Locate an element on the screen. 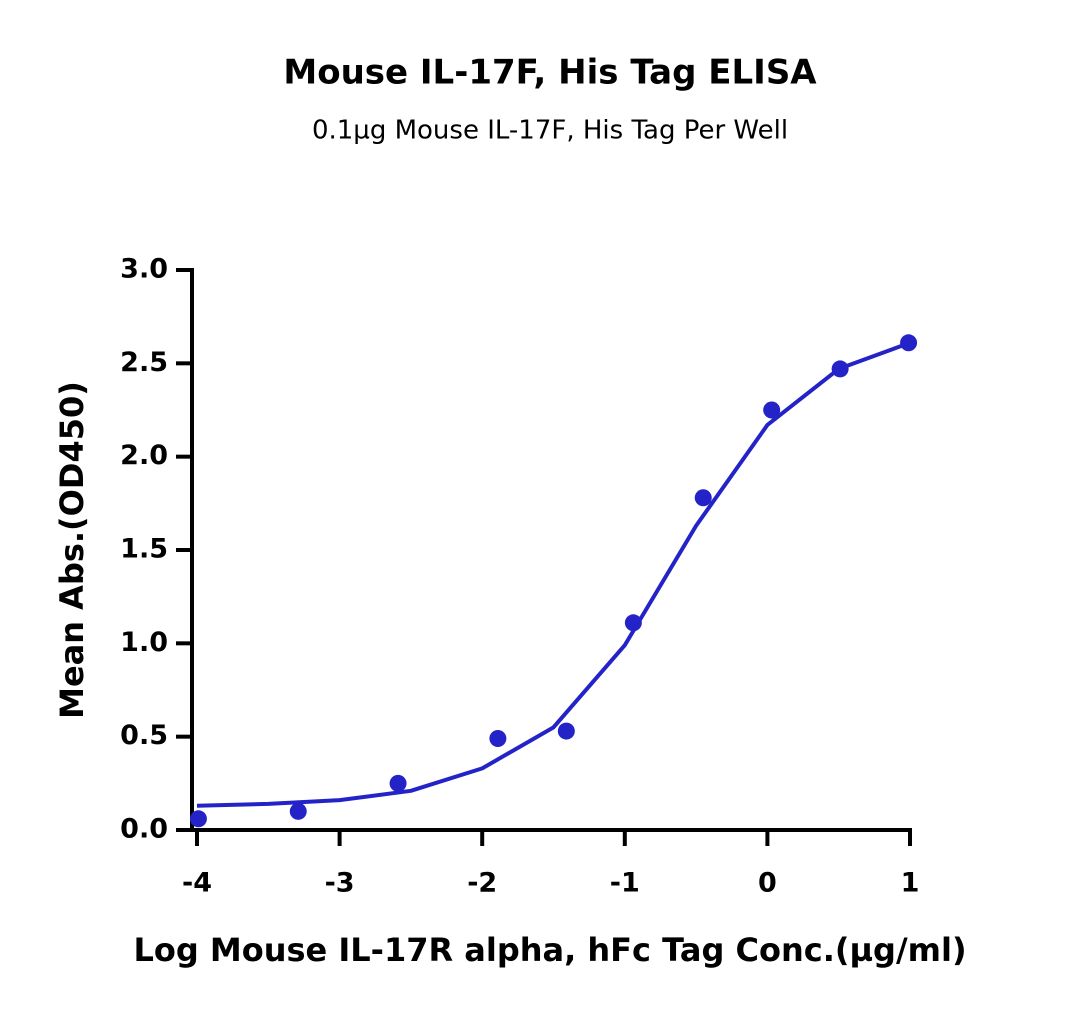 This screenshot has width=1080, height=1017. x-tick-label: 1 is located at coordinates (910, 883).